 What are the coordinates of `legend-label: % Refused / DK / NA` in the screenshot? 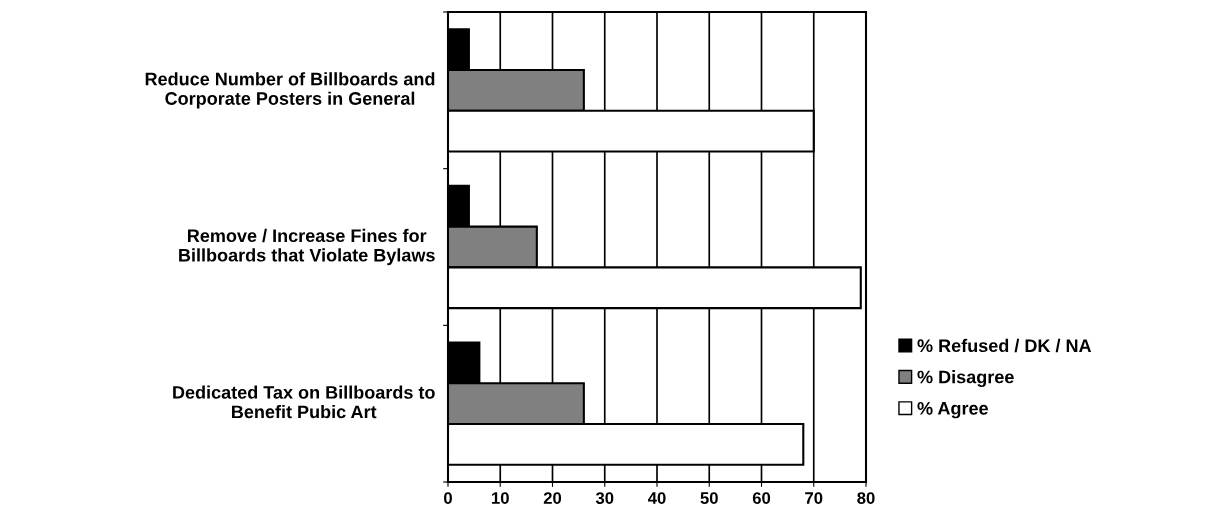 It's located at (1004, 345).